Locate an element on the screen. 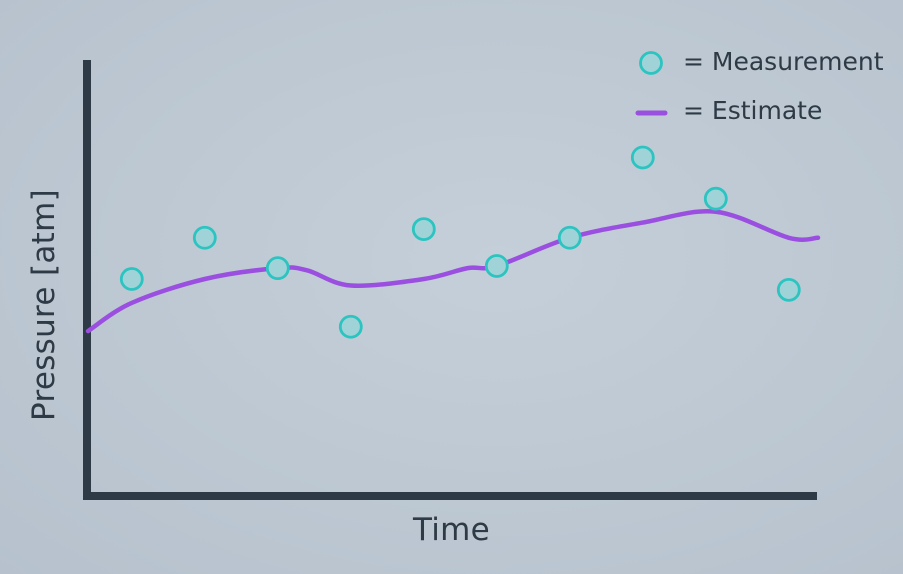  x-axis-label: Time is located at coordinates (451, 530).